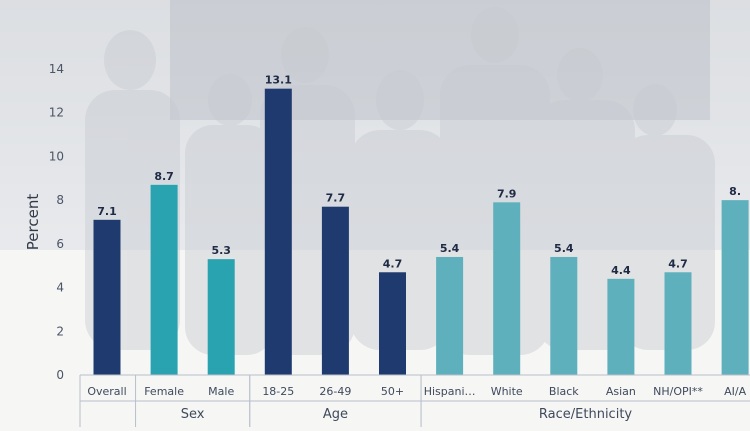 The image size is (750, 431). Describe the element at coordinates (335, 391) in the screenshot. I see `category-label: 26-49` at that location.